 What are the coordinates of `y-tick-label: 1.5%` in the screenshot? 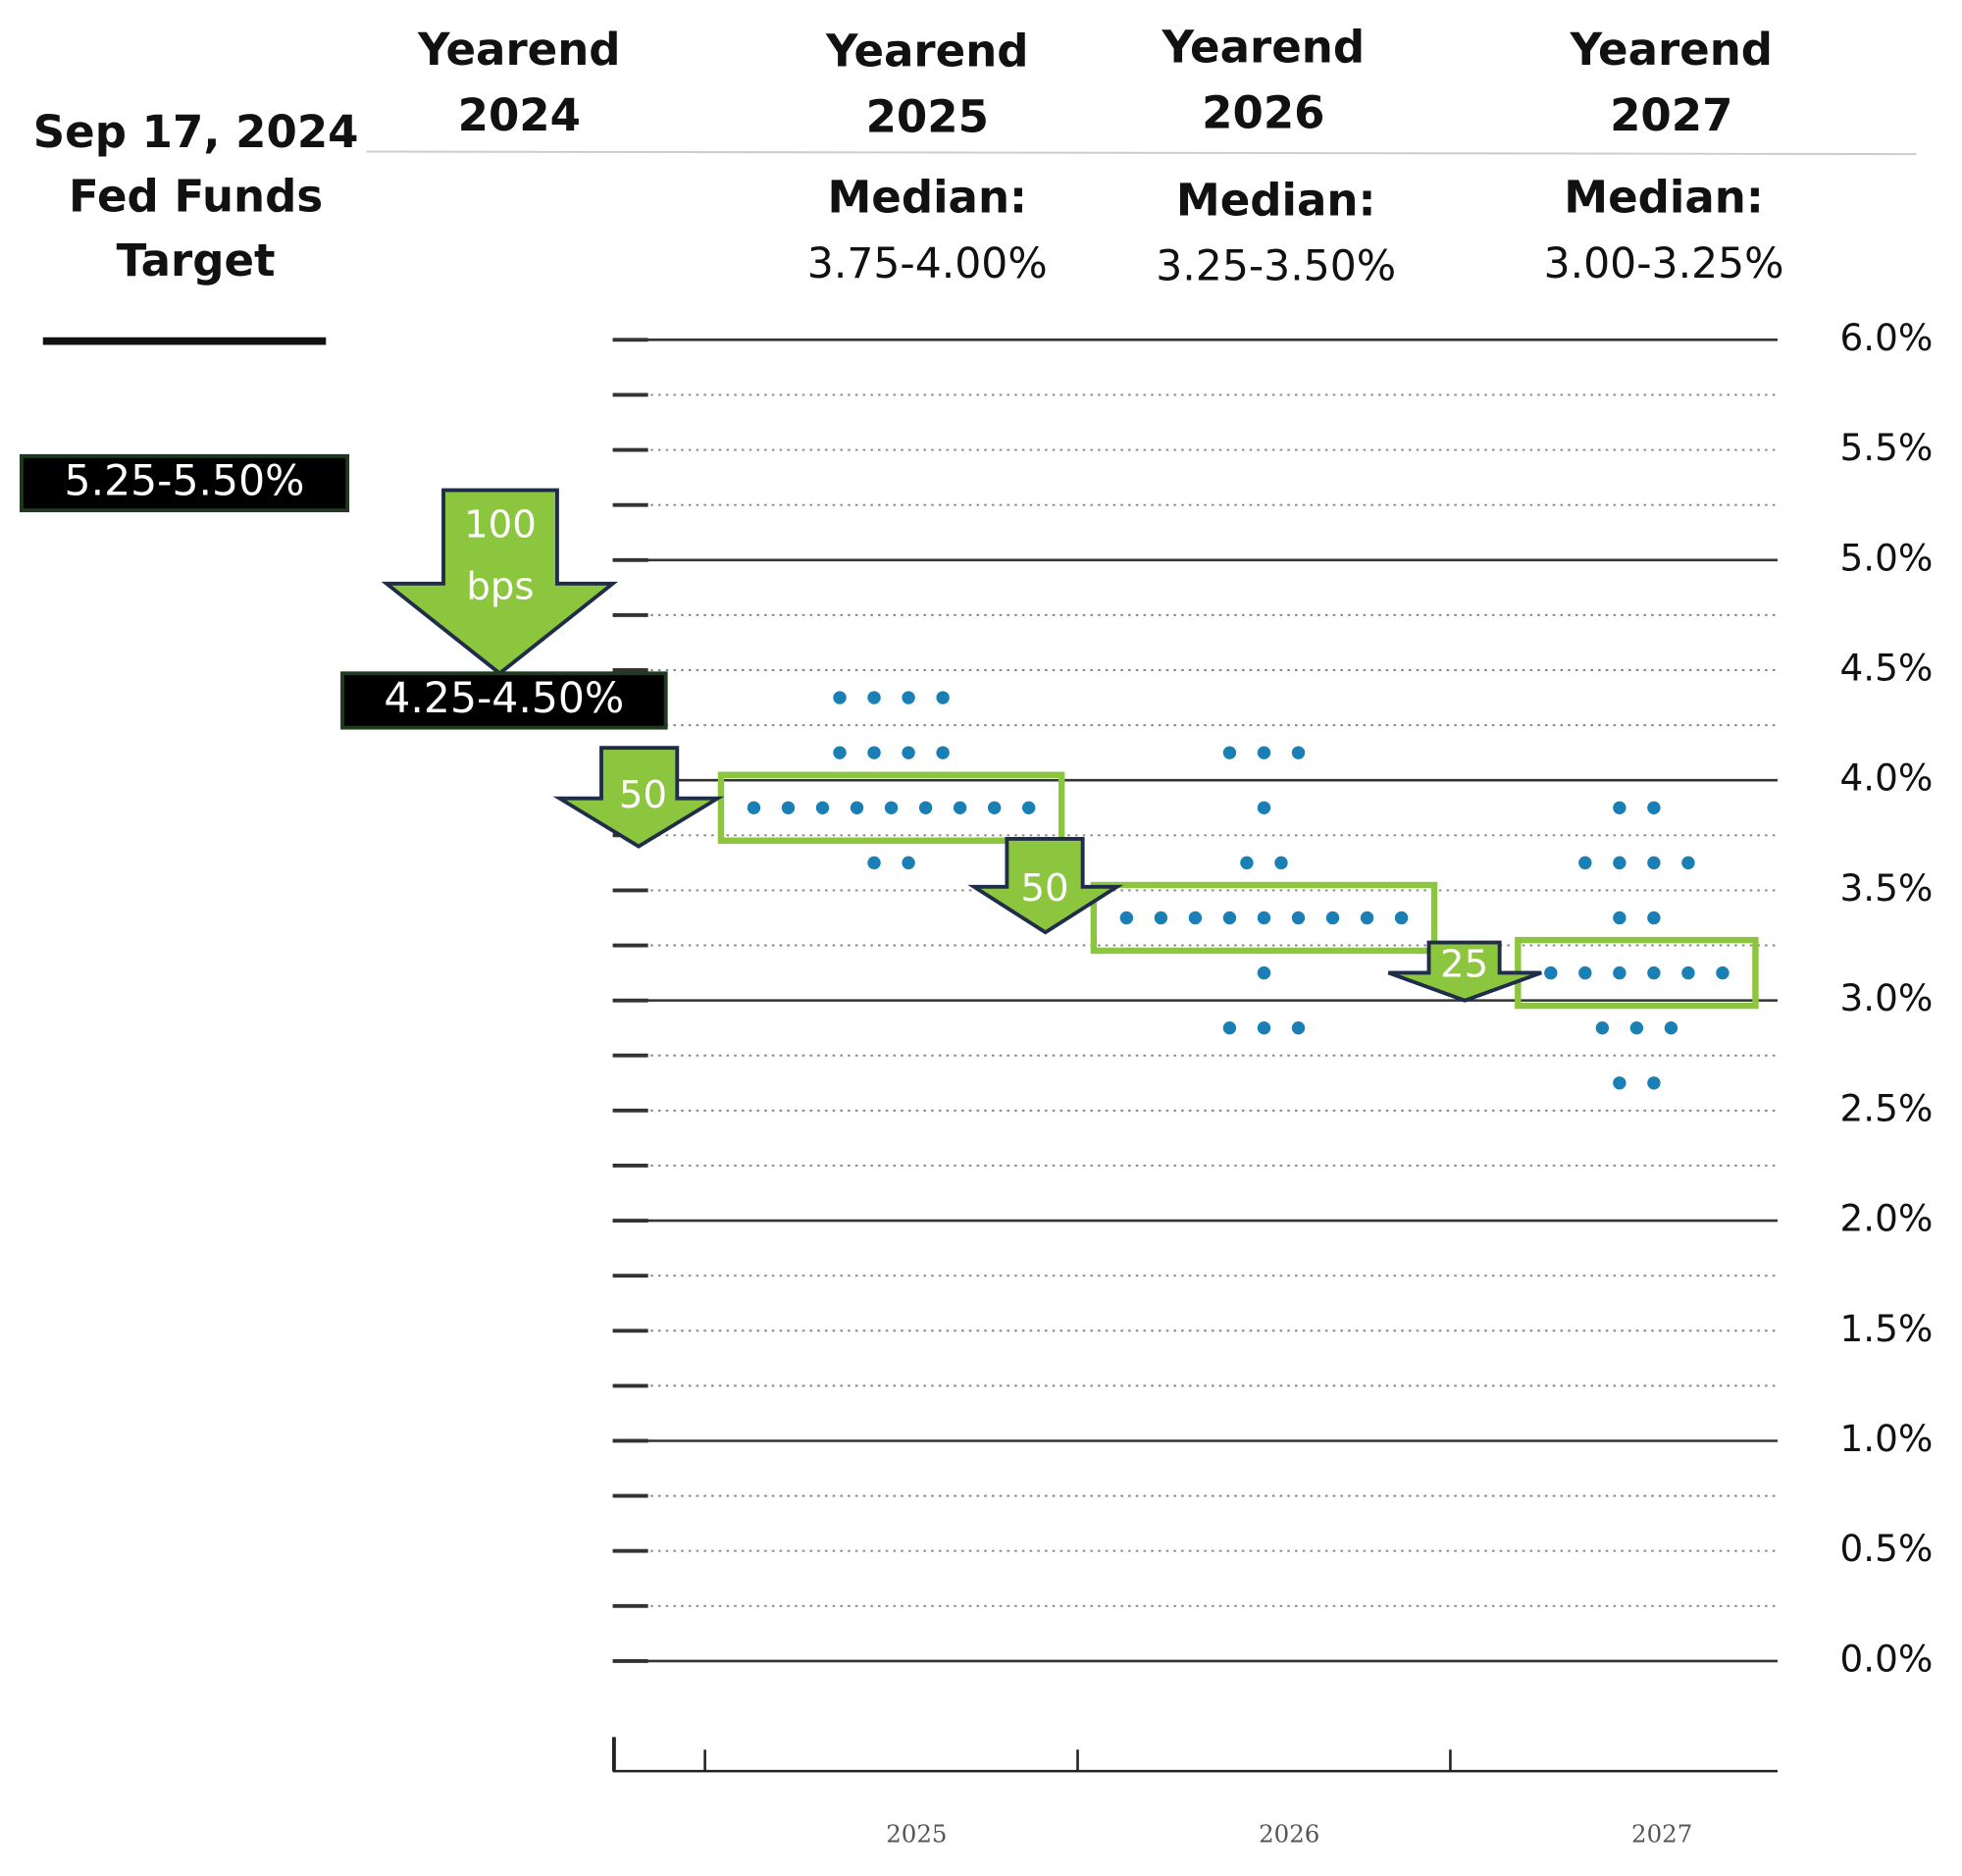 It's located at (1887, 1328).